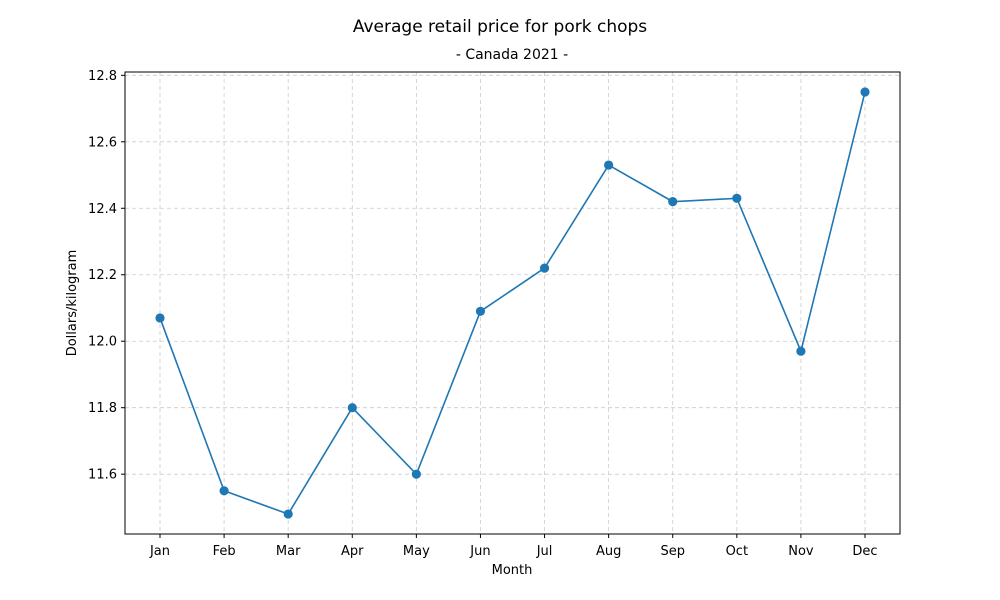 Image resolution: width=1000 pixels, height=600 pixels. What do you see at coordinates (544, 551) in the screenshot?
I see `x-tick-label: Jul` at bounding box center [544, 551].